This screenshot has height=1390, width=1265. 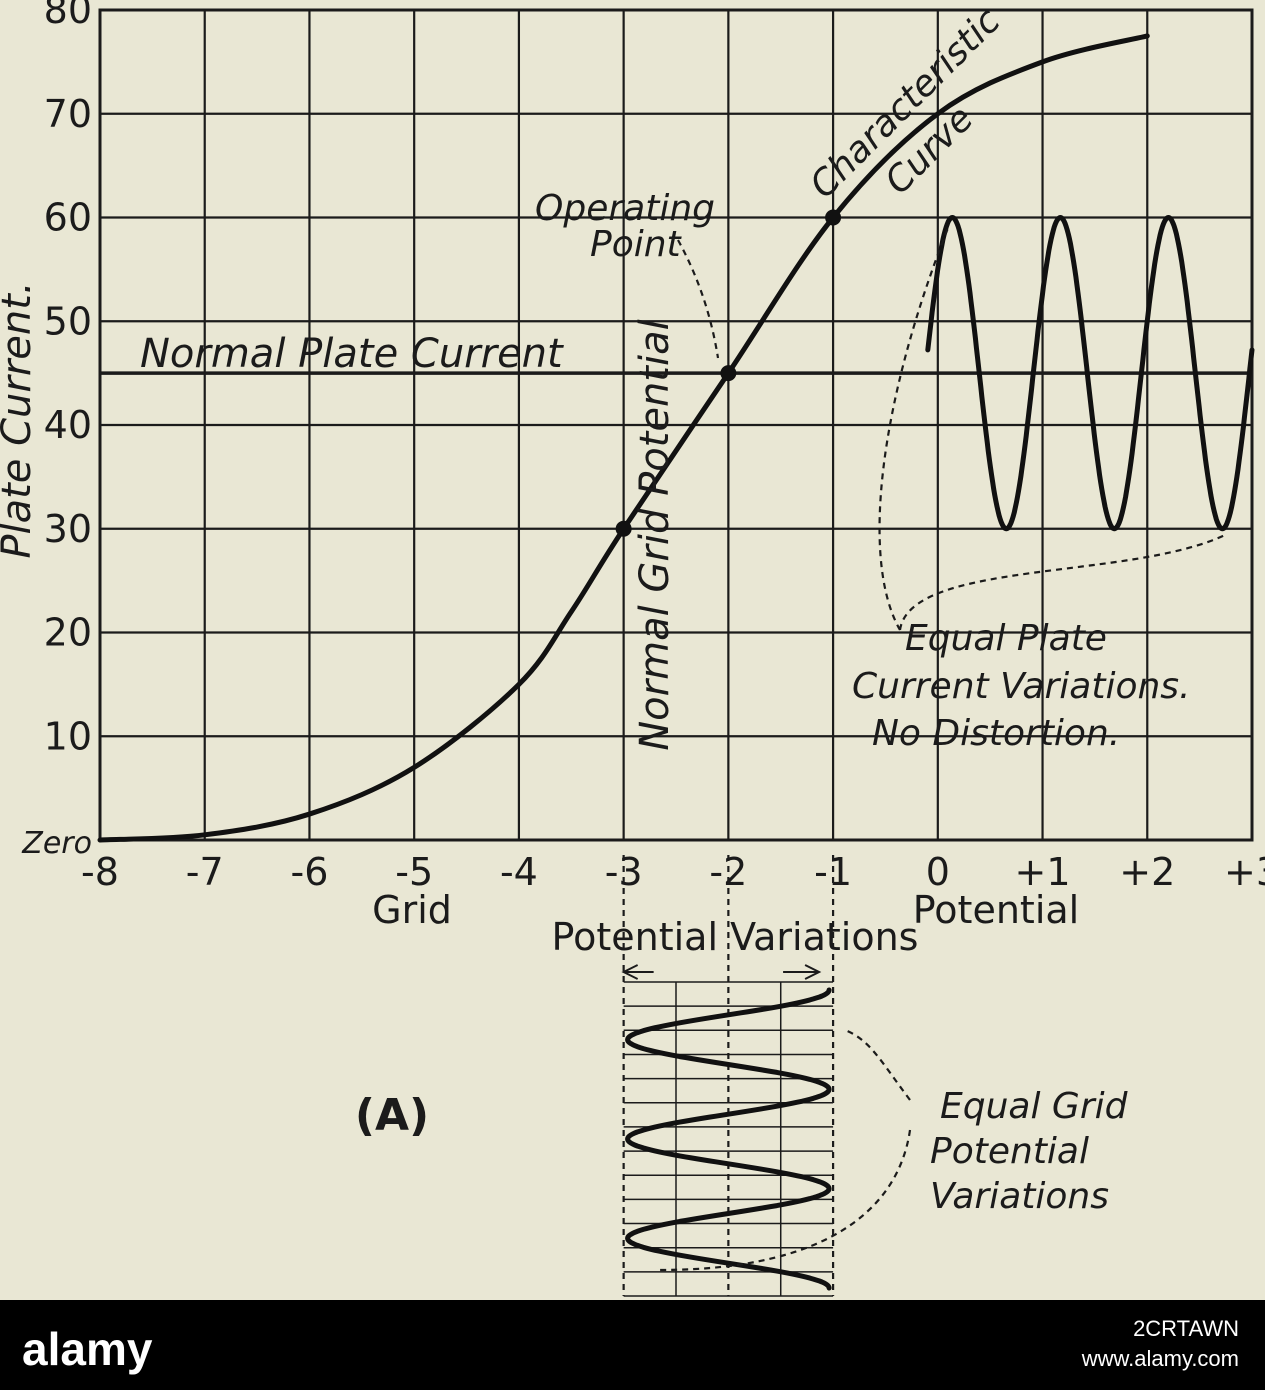 What do you see at coordinates (310, 872) in the screenshot?
I see `x-tick-label: -6` at bounding box center [310, 872].